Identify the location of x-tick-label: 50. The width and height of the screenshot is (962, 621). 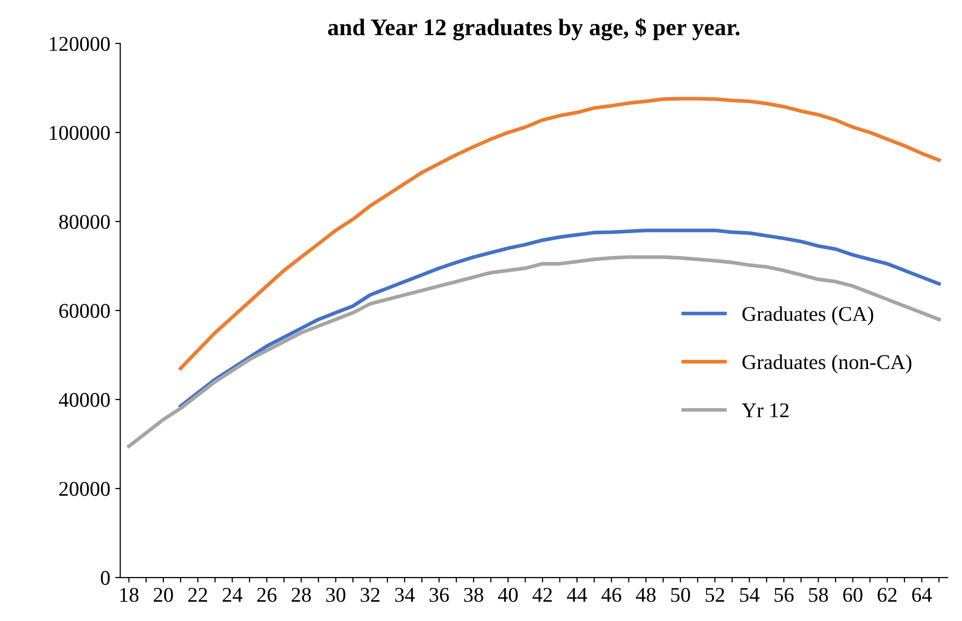
(680, 595).